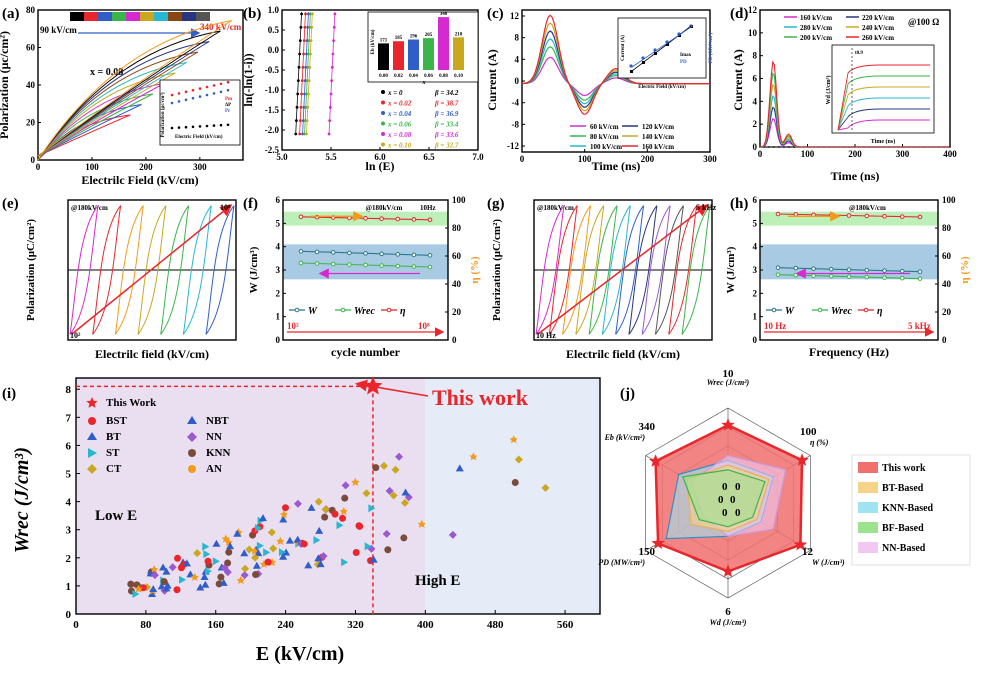 This screenshot has width=983, height=674. I want to click on inset-c-legend: Imax, so click(686, 55).